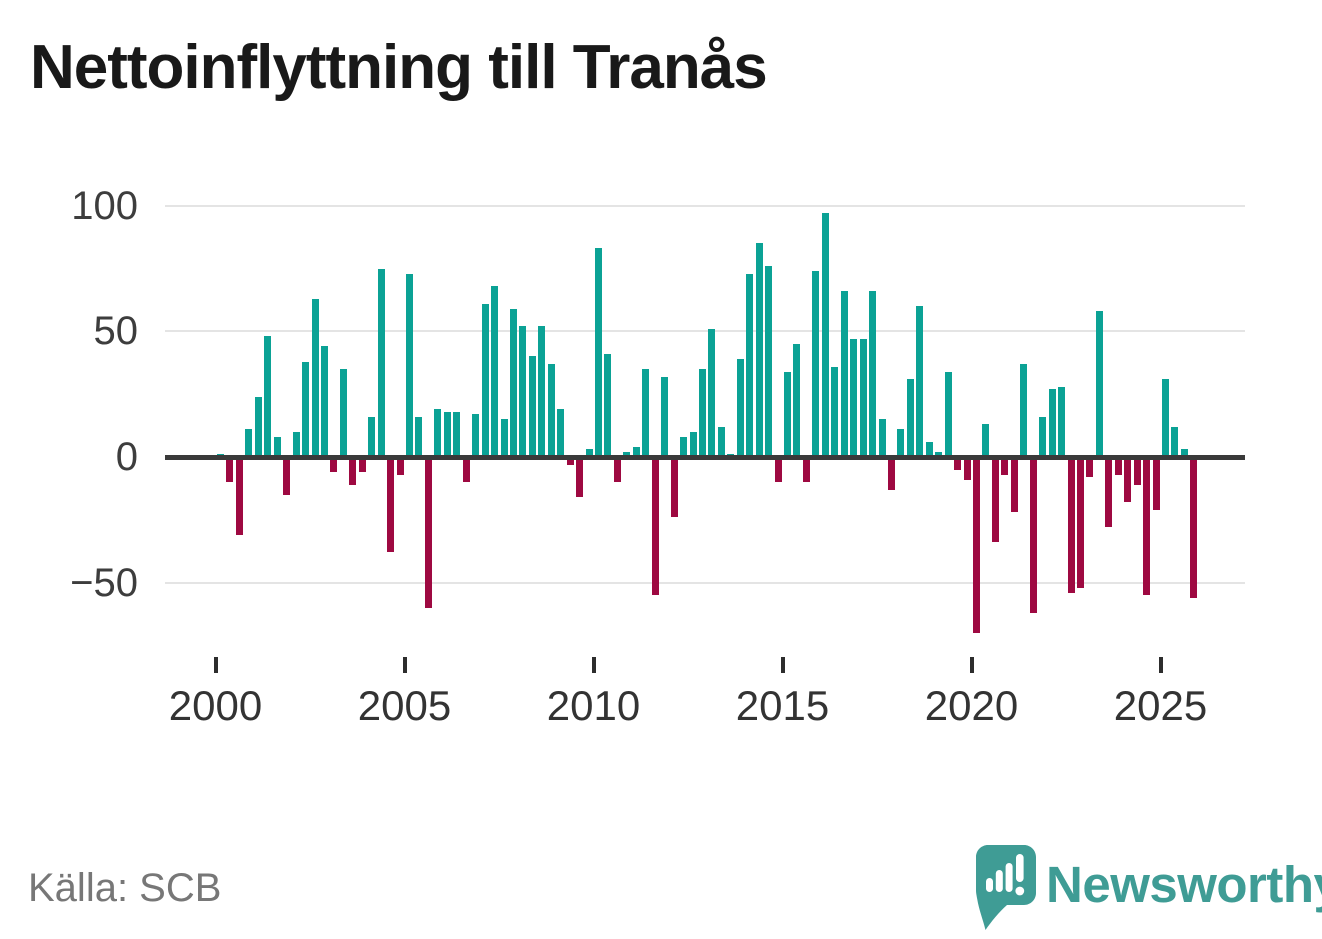 The image size is (1322, 939). Describe the element at coordinates (721, 441) in the screenshot. I see `bar-2013-q2` at that location.